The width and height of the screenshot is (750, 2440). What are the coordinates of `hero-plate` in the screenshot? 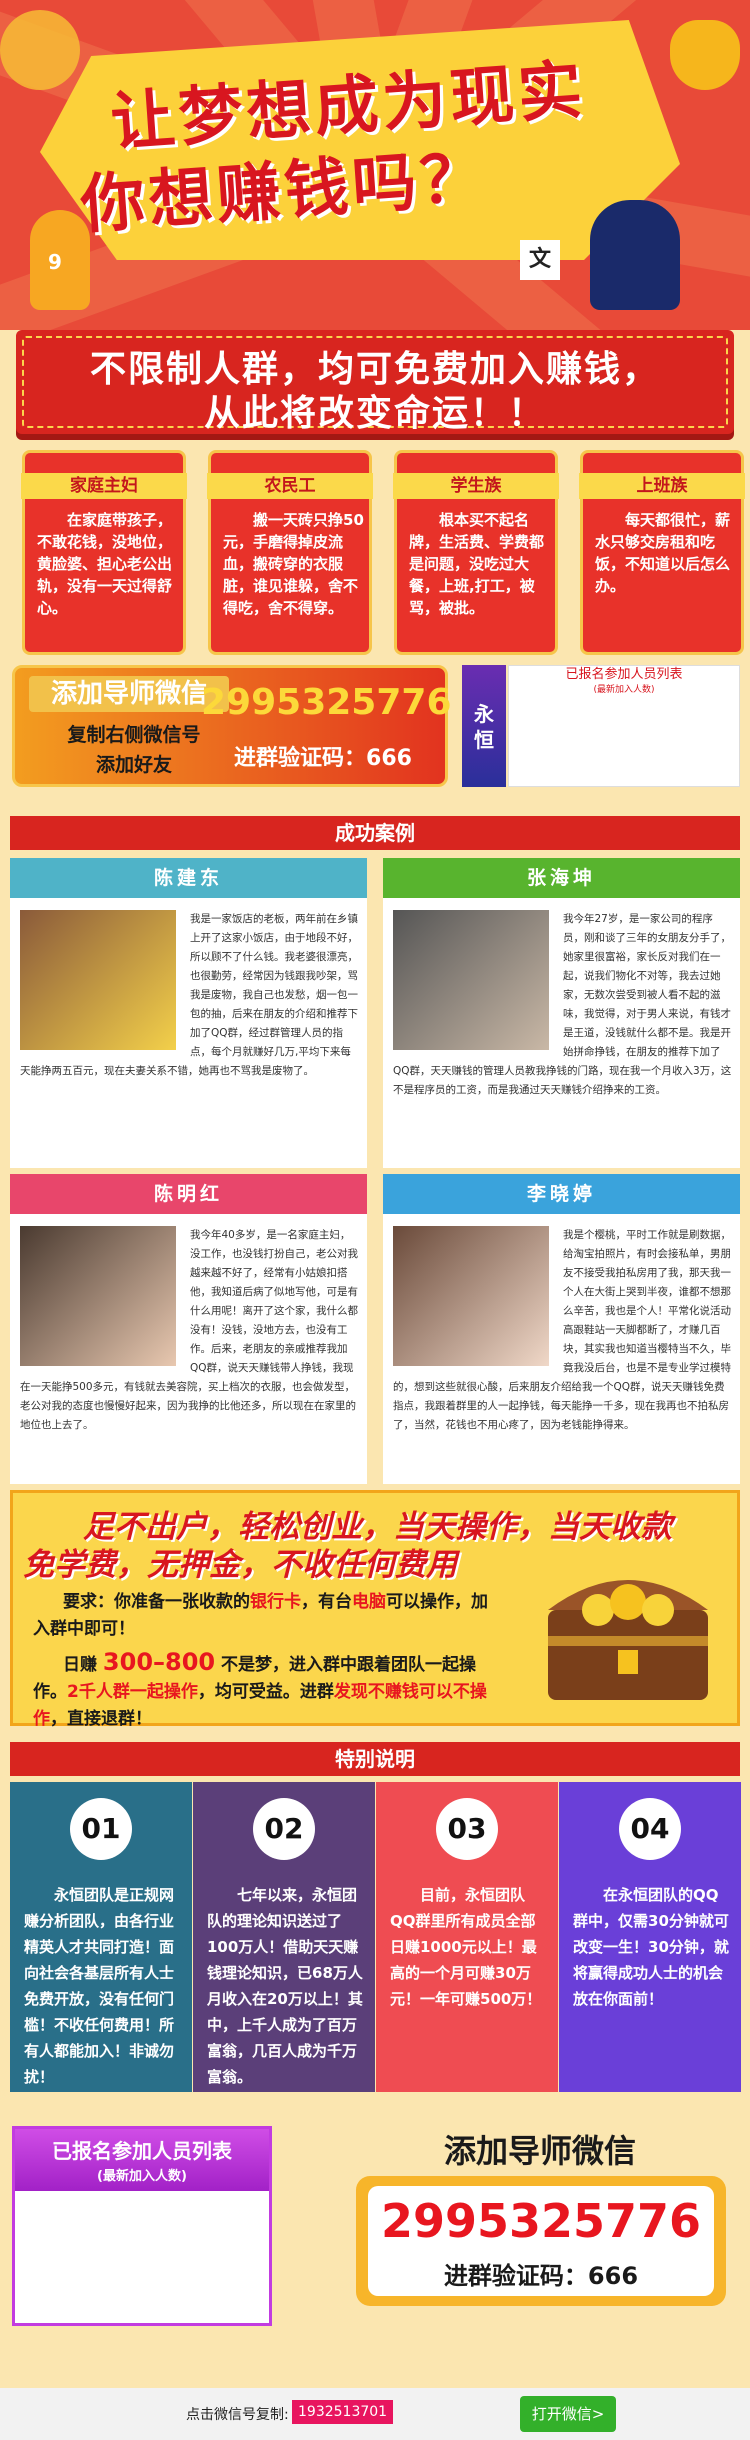 It's located at (360, 140).